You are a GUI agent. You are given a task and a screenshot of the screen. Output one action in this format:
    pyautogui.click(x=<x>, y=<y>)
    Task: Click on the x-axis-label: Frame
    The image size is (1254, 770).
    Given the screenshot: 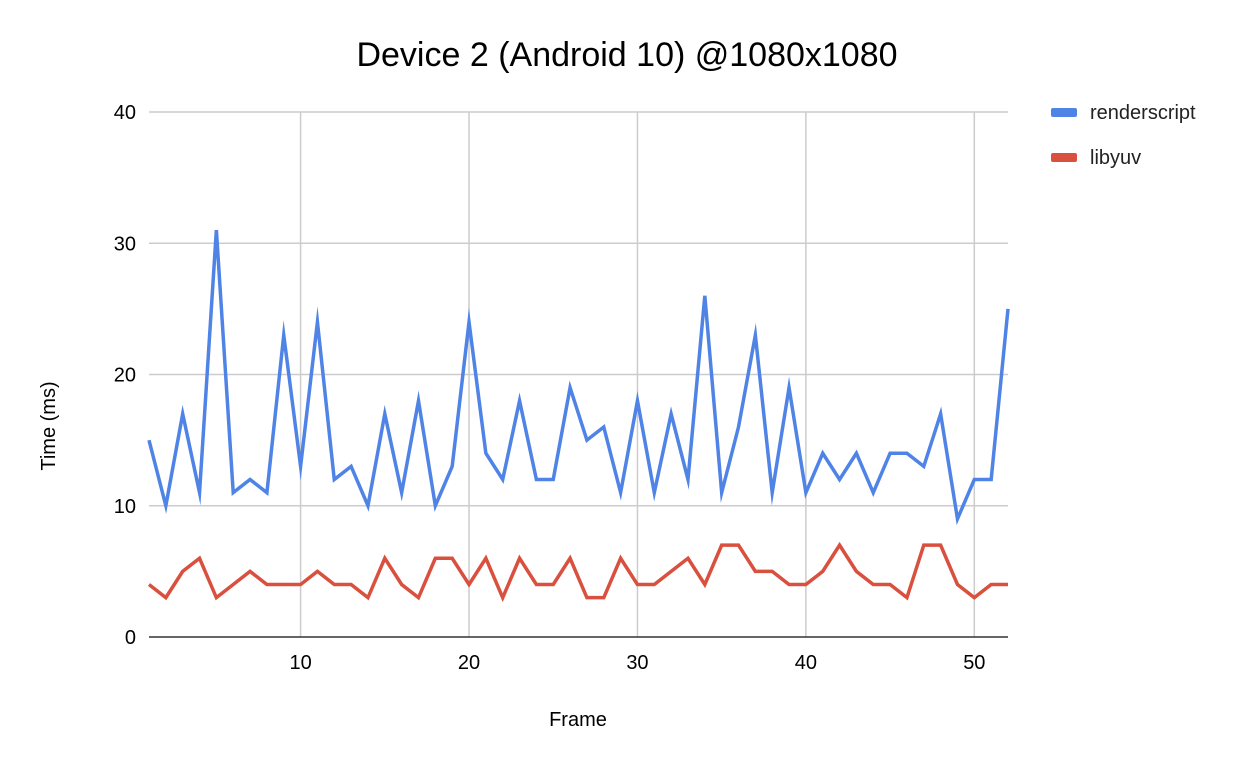 What is the action you would take?
    pyautogui.click(x=578, y=720)
    